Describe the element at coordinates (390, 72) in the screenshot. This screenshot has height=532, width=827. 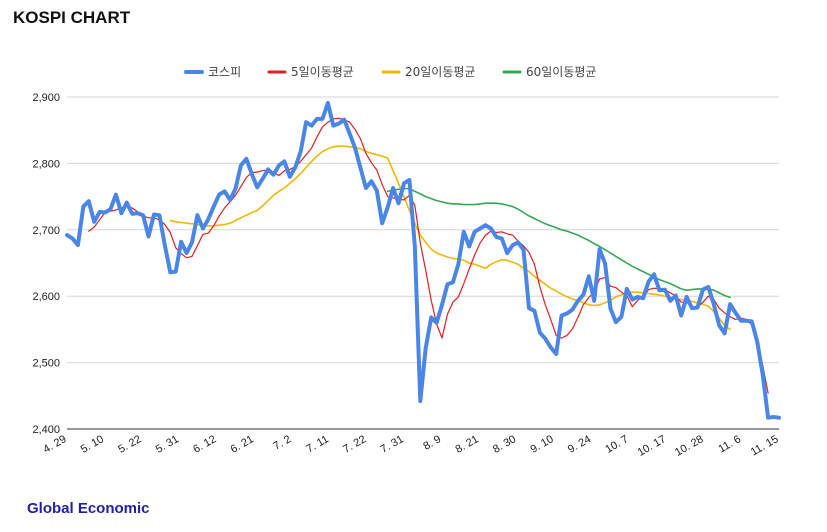
I see `legend: 코스피 5일이동평균 20일이동평균 60일이동평균` at that location.